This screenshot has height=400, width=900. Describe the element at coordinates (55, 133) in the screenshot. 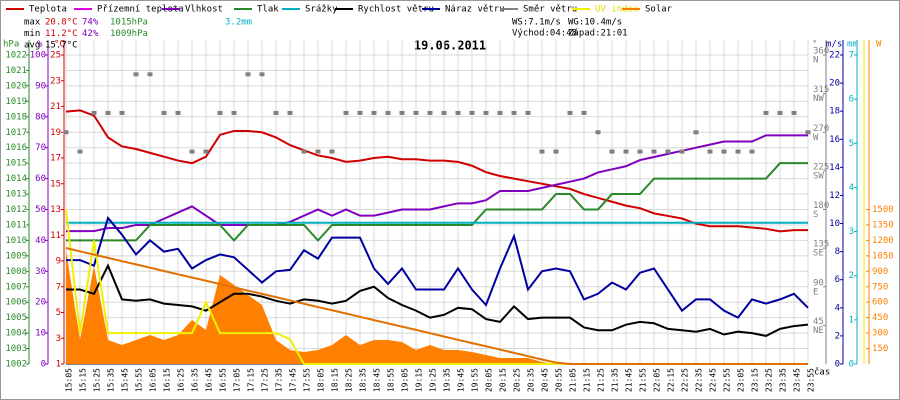

I see `y-tick-label: 19` at that location.